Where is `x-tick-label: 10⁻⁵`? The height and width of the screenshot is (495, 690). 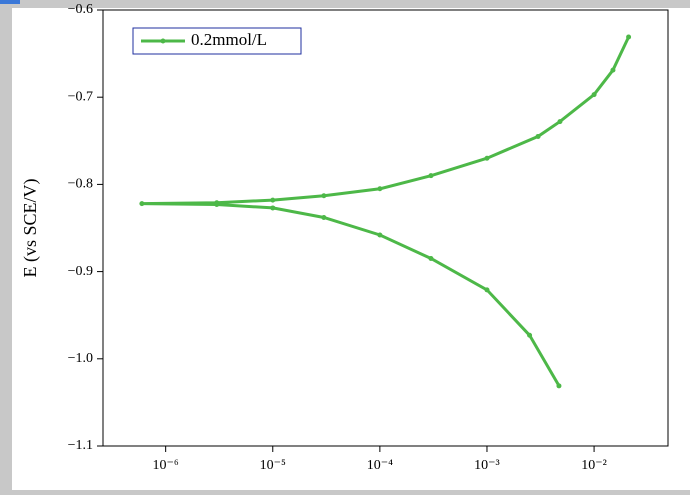 x-tick-label: 10⁻⁵ is located at coordinates (273, 465).